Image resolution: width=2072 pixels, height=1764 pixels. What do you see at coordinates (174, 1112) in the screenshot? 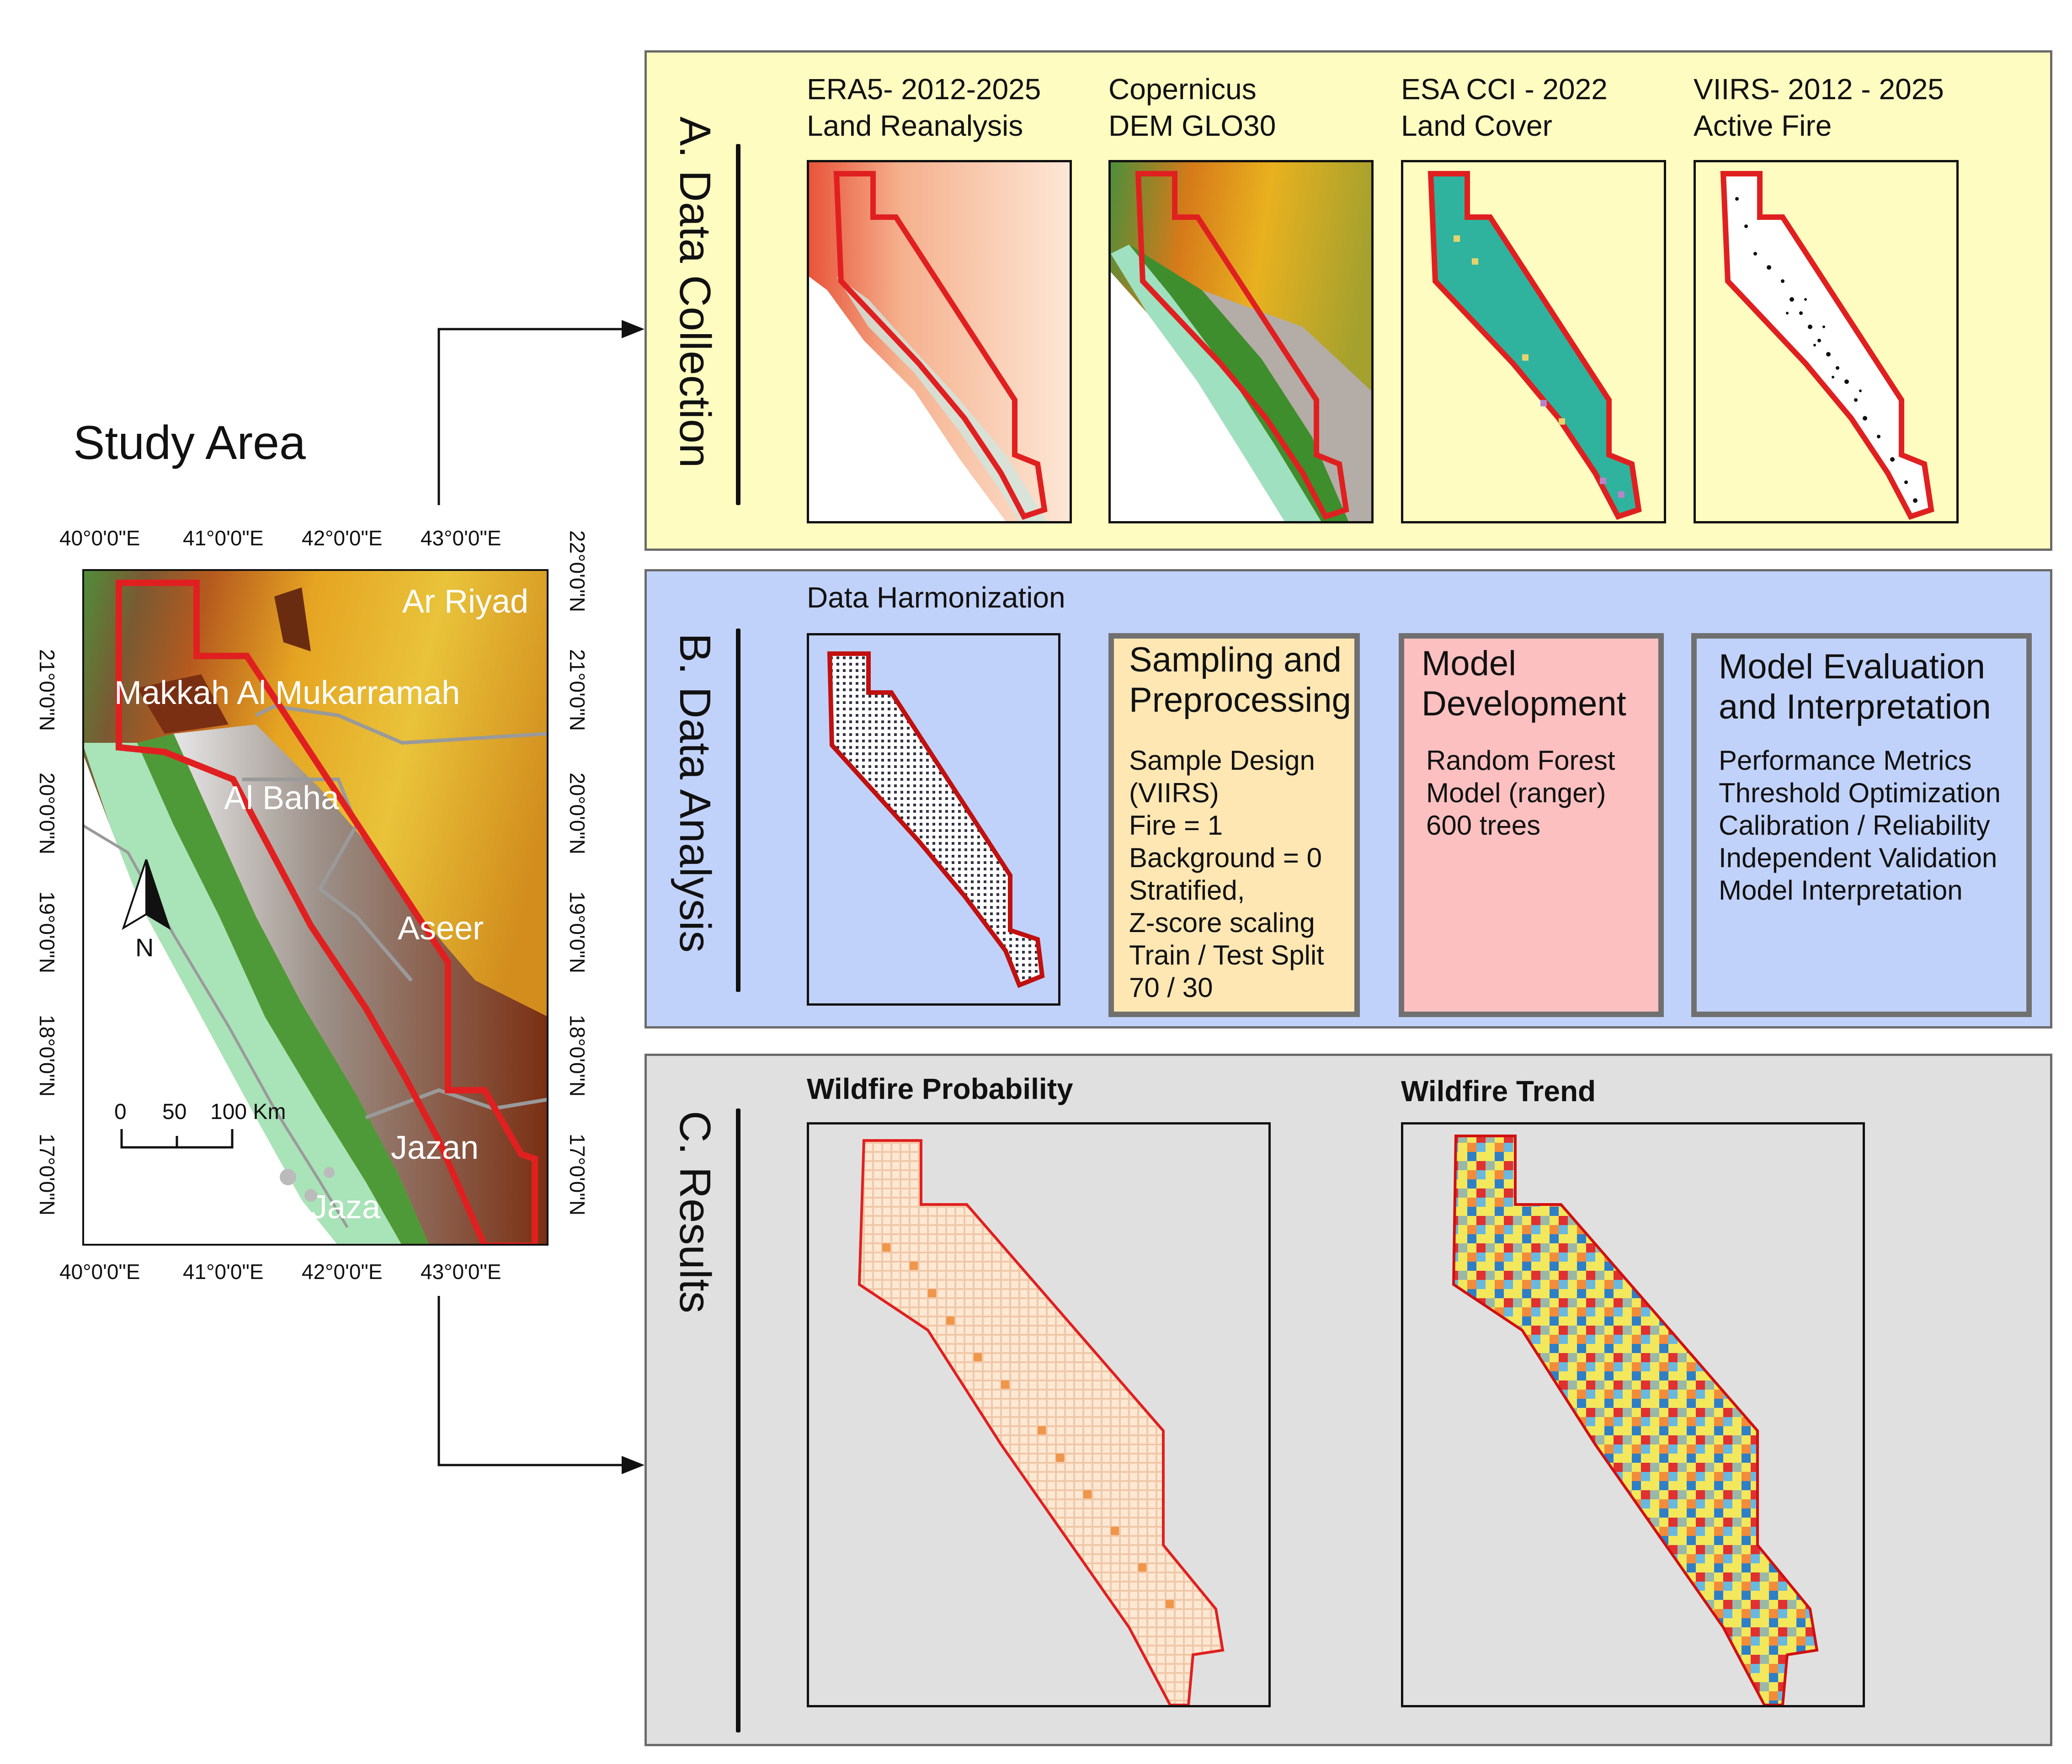
I see `scale-label-50: 50` at bounding box center [174, 1112].